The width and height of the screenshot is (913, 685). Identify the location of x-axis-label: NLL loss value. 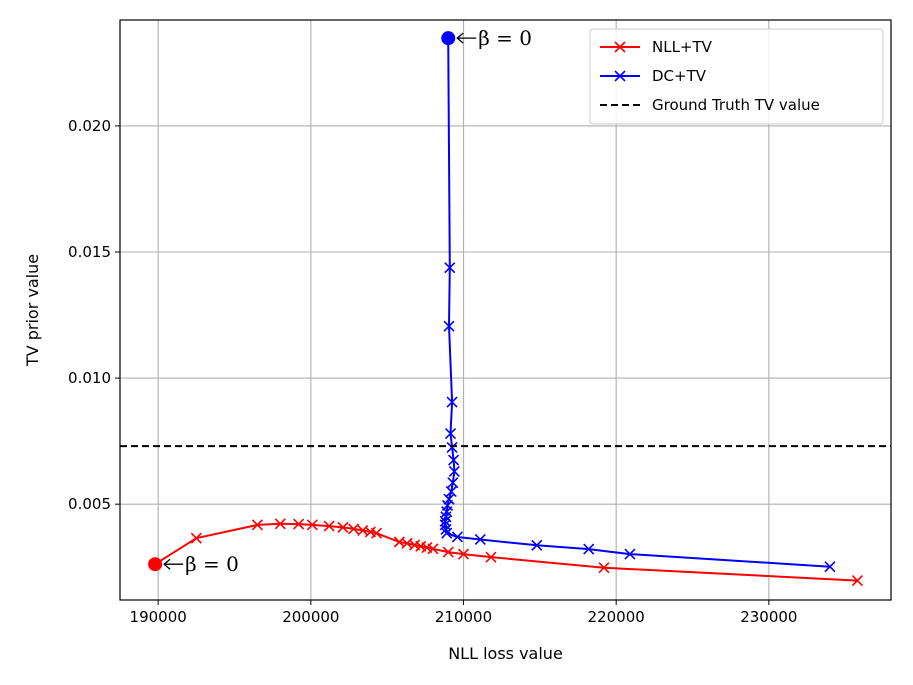
(505, 653).